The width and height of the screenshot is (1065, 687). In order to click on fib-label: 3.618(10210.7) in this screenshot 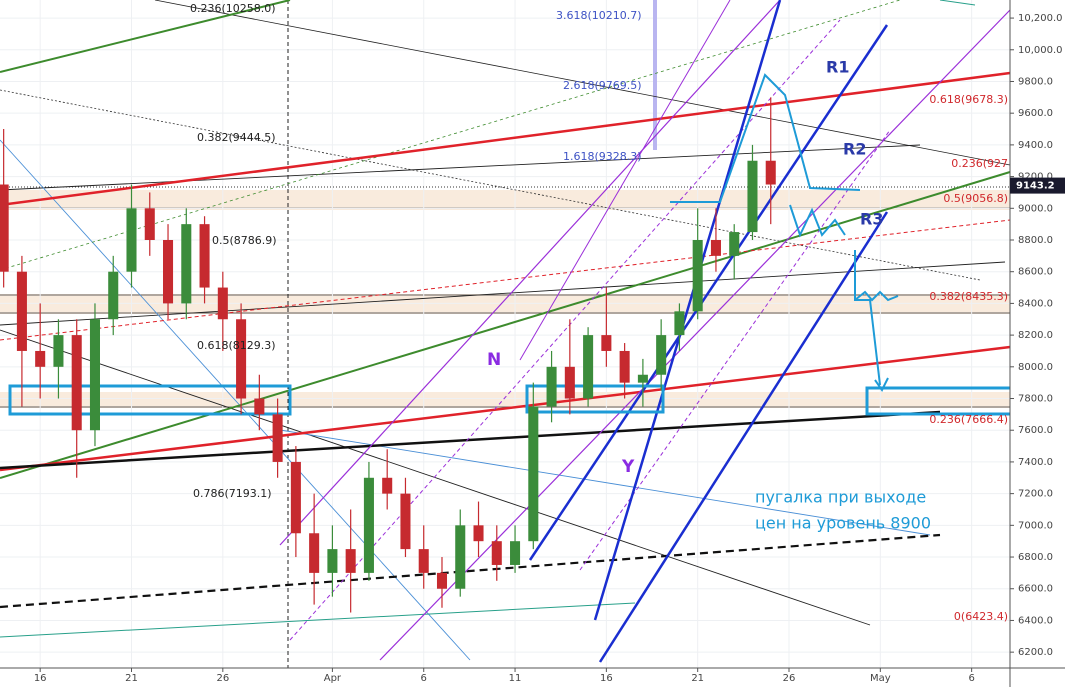, I will do `click(599, 15)`.